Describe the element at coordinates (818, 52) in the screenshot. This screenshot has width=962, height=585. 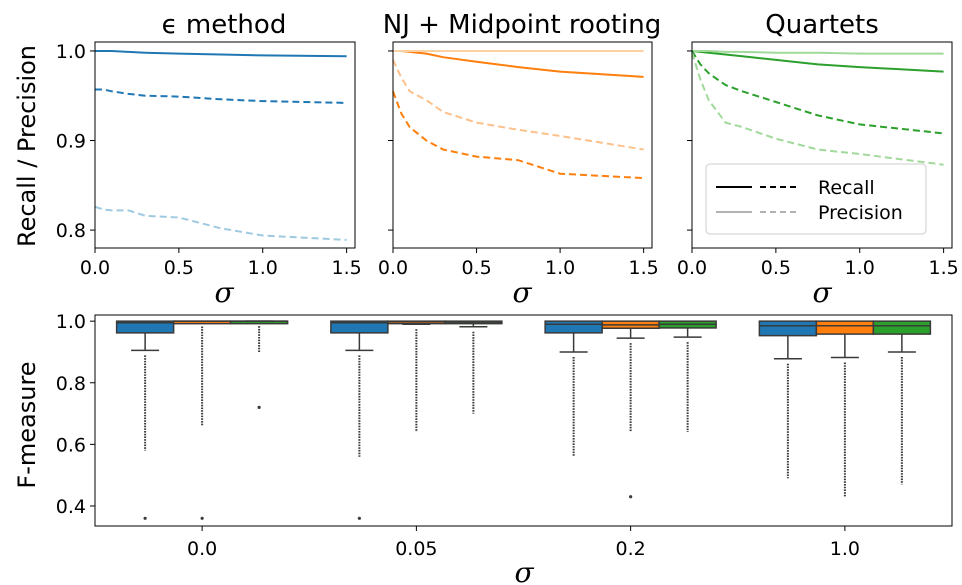
I see `series-line-precision-solid` at that location.